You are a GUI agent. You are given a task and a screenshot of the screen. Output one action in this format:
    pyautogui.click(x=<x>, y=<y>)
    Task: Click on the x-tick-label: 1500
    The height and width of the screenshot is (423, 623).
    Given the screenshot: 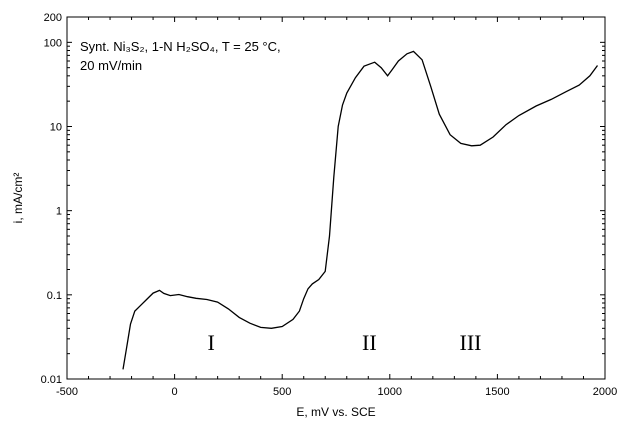 What is the action you would take?
    pyautogui.click(x=497, y=392)
    